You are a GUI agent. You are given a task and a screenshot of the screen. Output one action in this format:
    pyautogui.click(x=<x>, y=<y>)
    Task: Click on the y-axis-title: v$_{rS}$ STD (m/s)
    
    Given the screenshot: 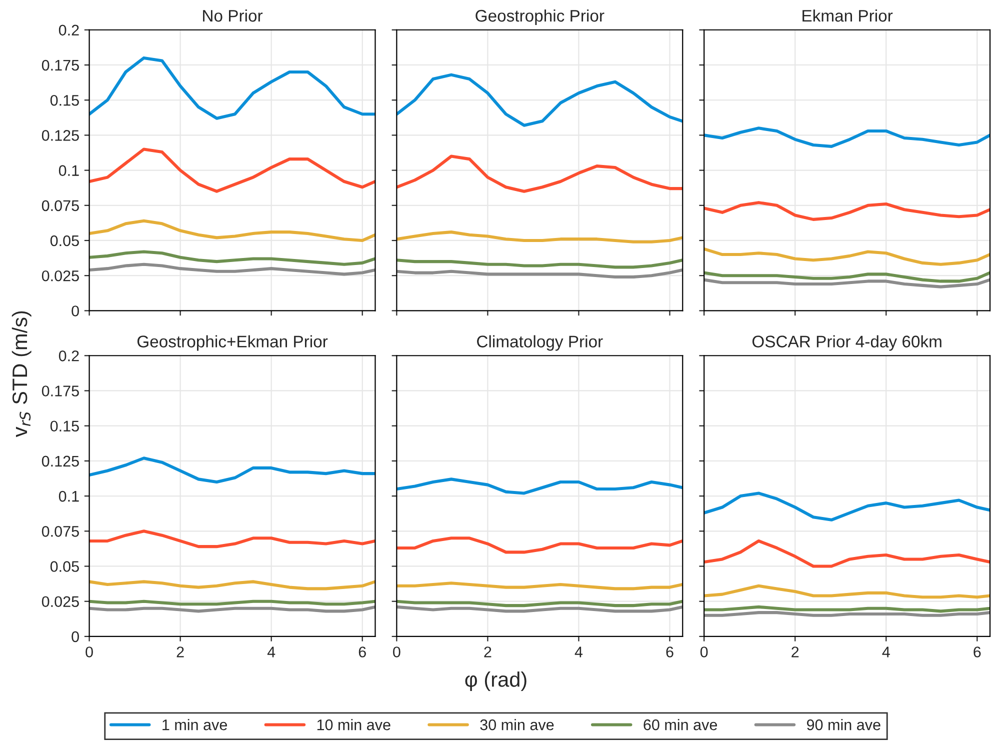 What is the action you would take?
    pyautogui.click(x=22, y=374)
    